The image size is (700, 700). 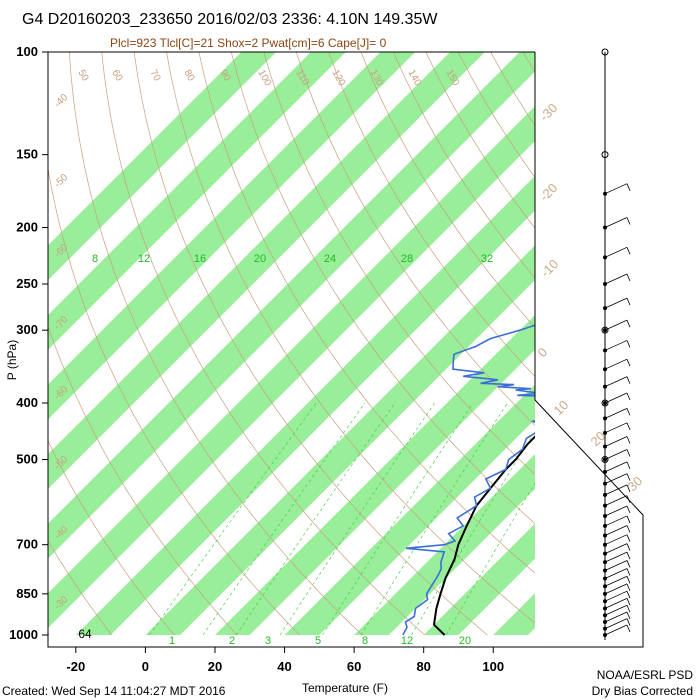 I want to click on y-tick-label: 1000, so click(x=23, y=634).